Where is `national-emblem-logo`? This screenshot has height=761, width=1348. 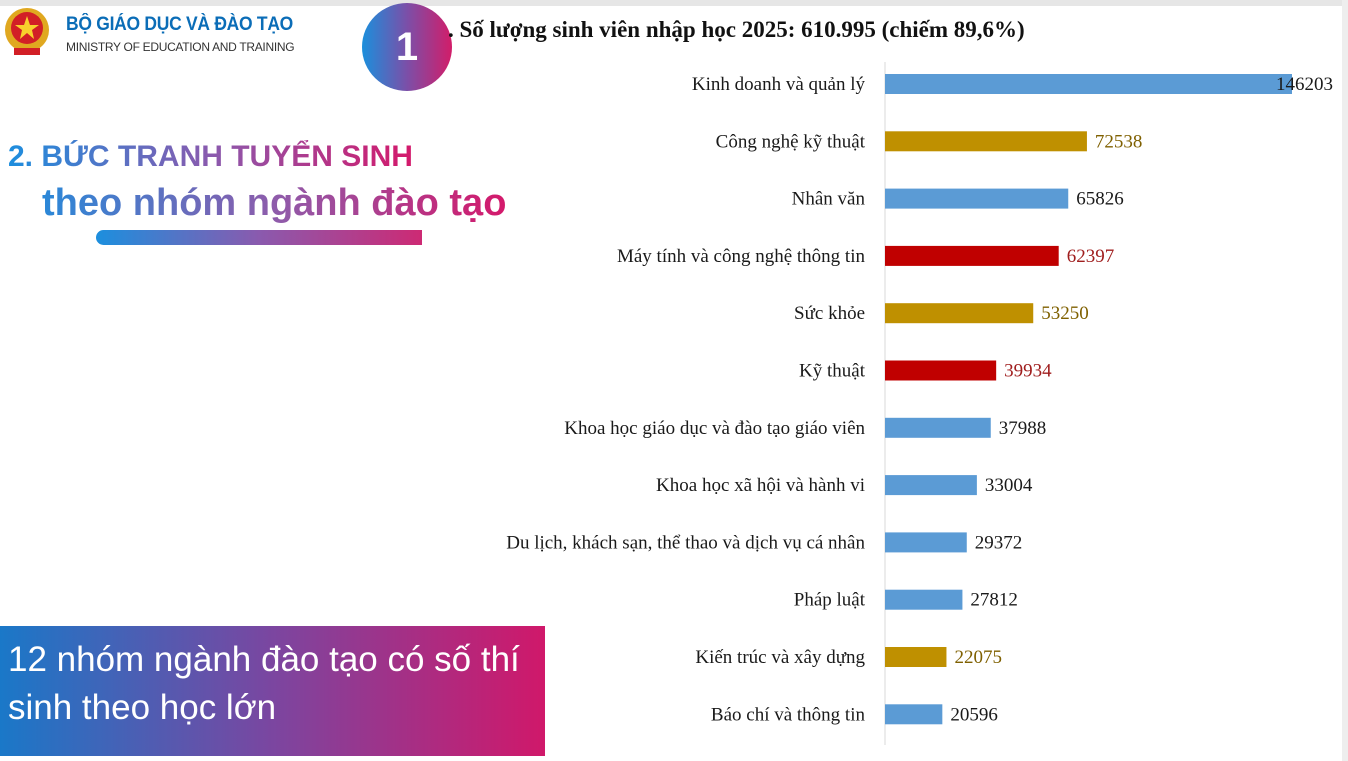
national-emblem-logo is located at coordinates (27, 31).